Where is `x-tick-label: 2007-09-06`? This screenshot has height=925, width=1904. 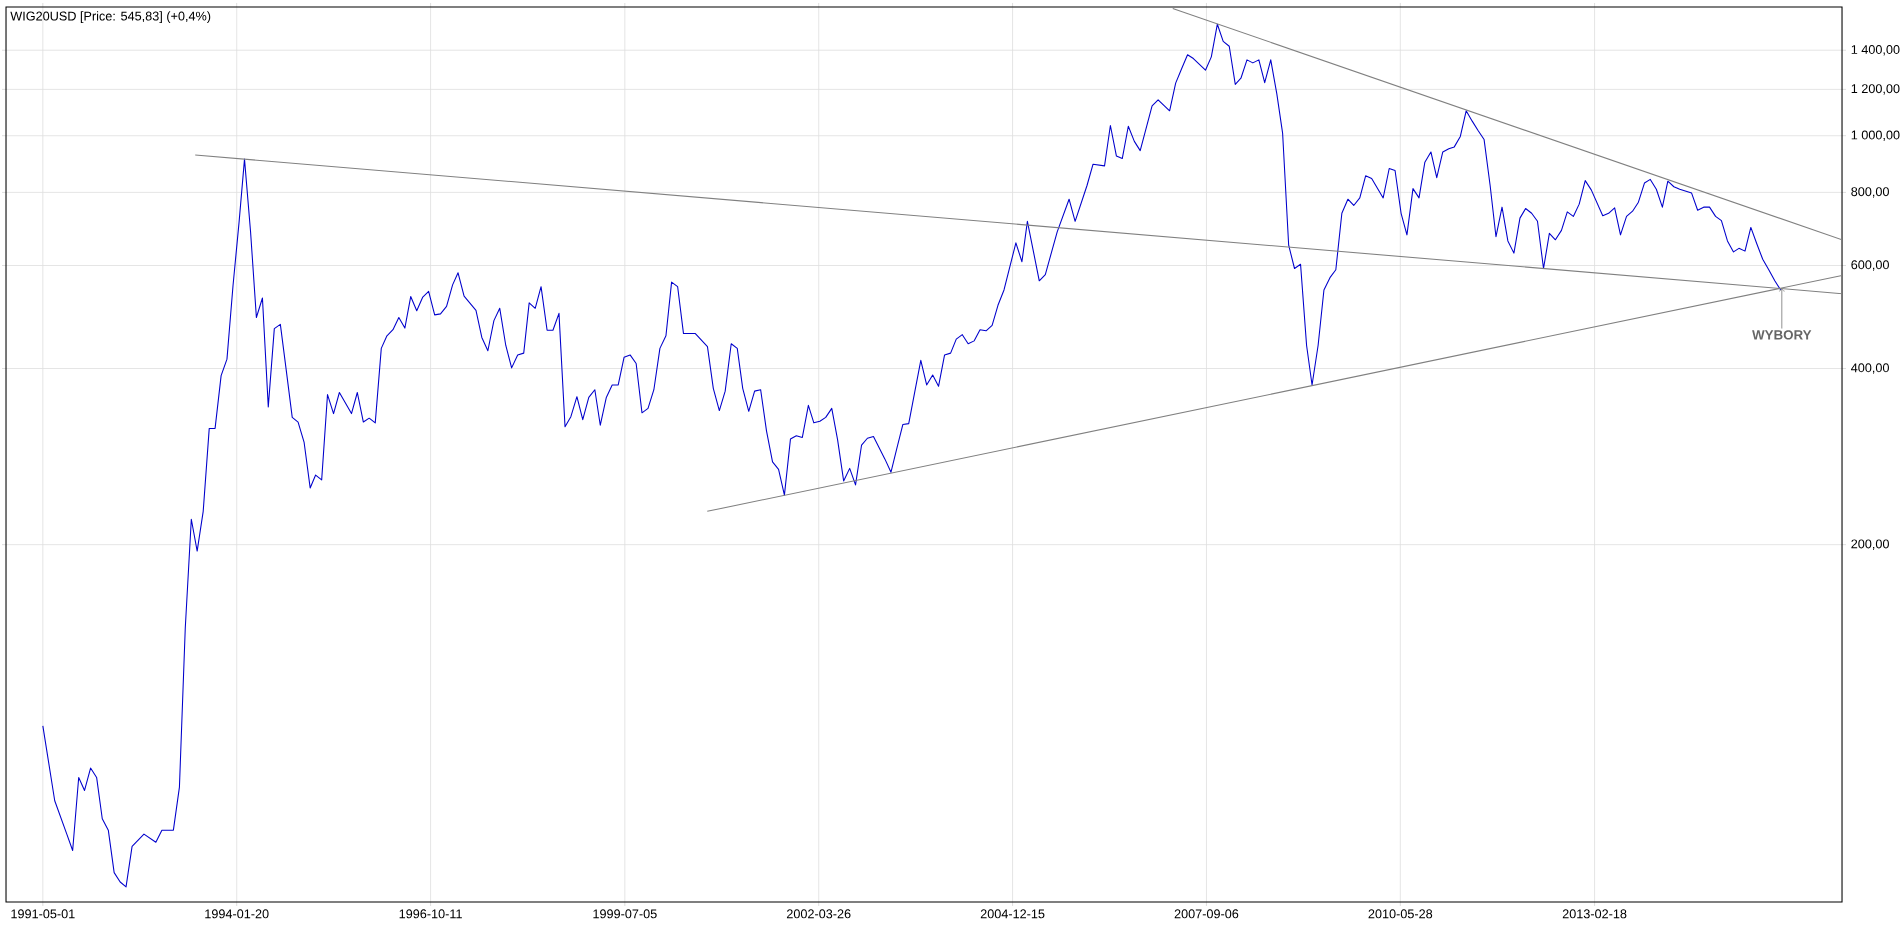 x-tick-label: 2007-09-06 is located at coordinates (1206, 914).